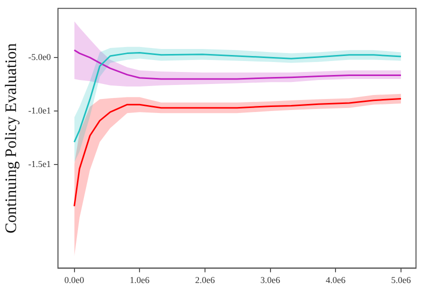 The height and width of the screenshot is (291, 423). Describe the element at coordinates (39, 110) in the screenshot. I see `y-tick-label: -1.0e1` at that location.